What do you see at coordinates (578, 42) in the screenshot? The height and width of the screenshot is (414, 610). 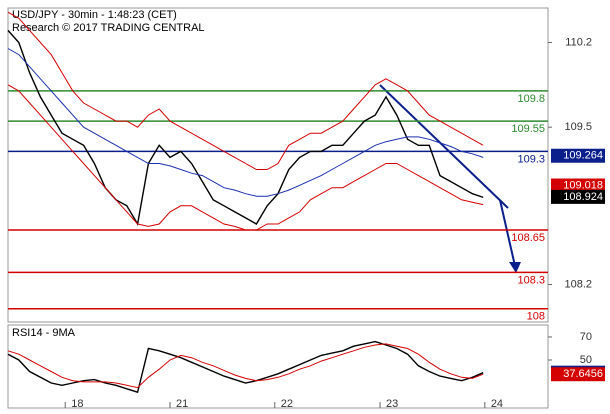 I see `y-tick-label: 110.2` at bounding box center [578, 42].